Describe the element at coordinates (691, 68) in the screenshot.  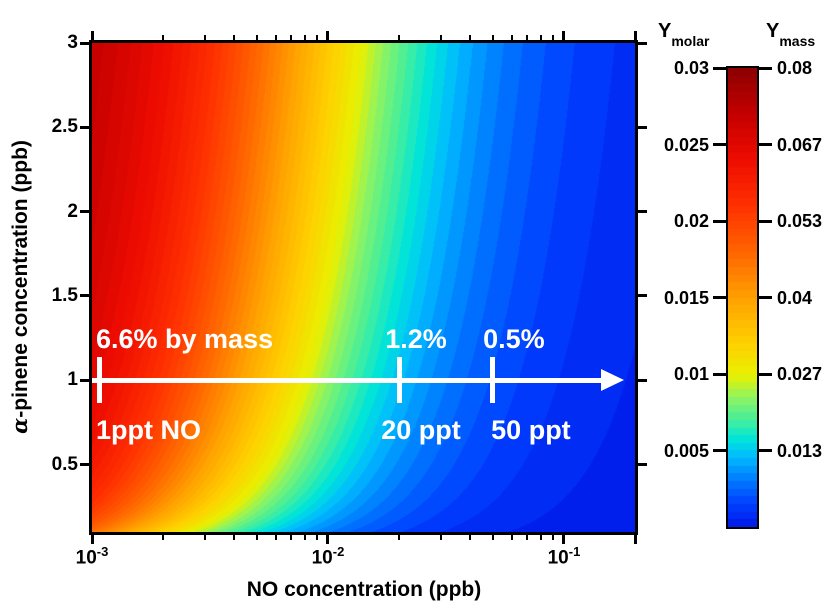
I see `colorbar-molar-label: 0.03` at that location.